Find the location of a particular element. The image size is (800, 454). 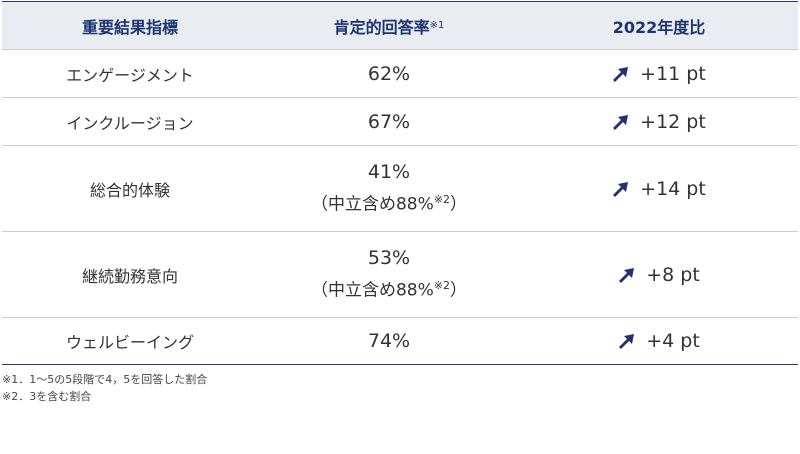

row-rate: 62% is located at coordinates (389, 73).